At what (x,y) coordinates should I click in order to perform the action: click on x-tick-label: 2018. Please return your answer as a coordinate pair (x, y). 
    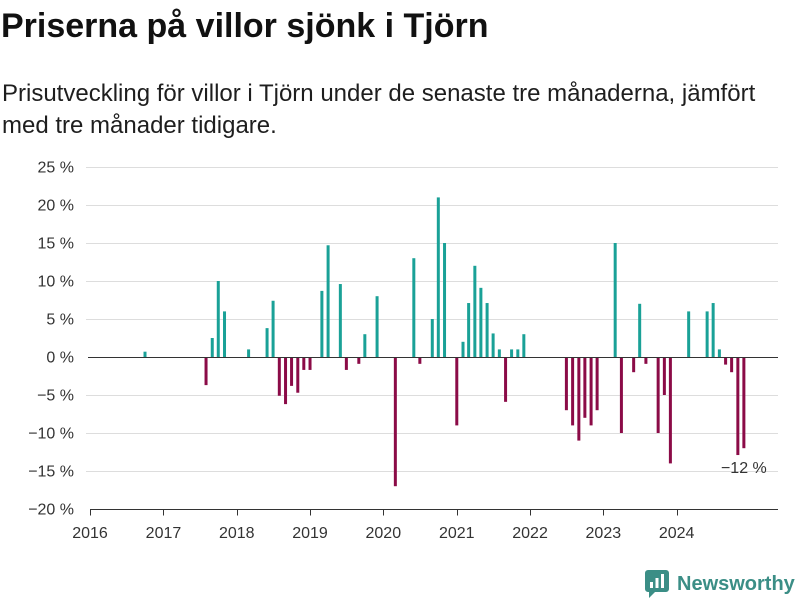
    Looking at the image, I should click on (237, 533).